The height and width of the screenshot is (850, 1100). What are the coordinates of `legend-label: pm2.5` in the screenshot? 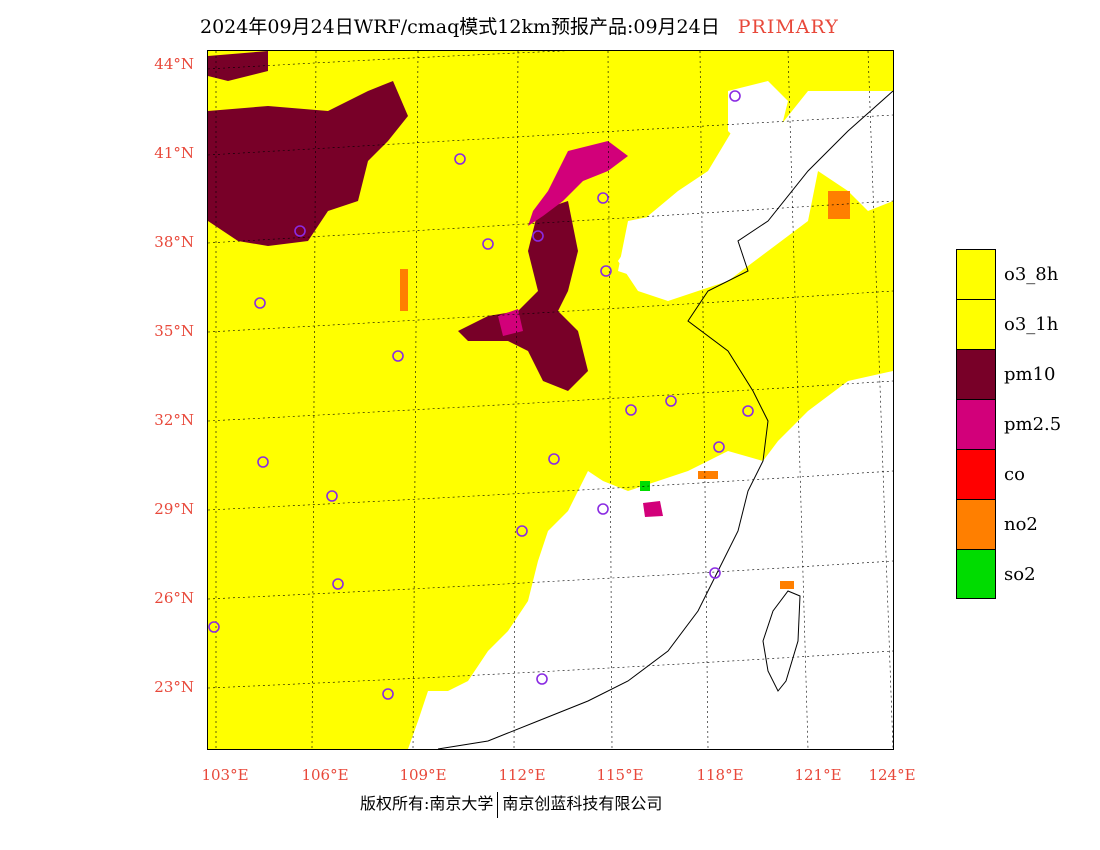 It's located at (1033, 424).